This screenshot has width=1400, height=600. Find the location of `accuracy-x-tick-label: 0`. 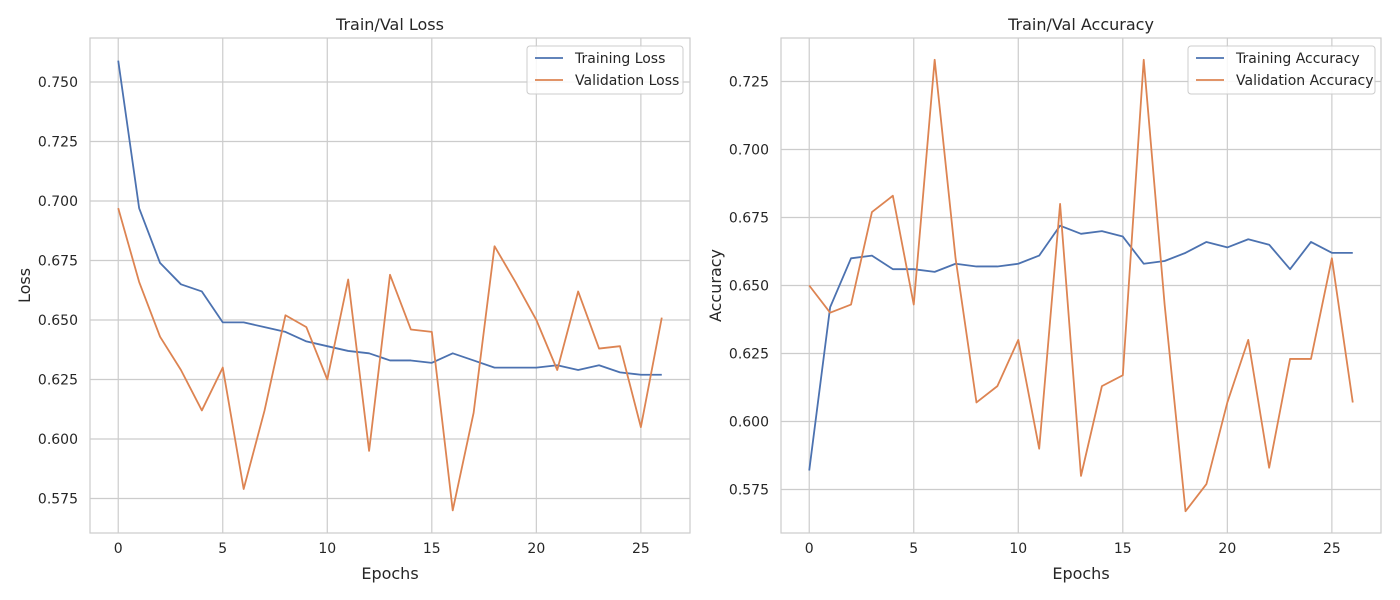

accuracy-x-tick-label: 0 is located at coordinates (809, 549).